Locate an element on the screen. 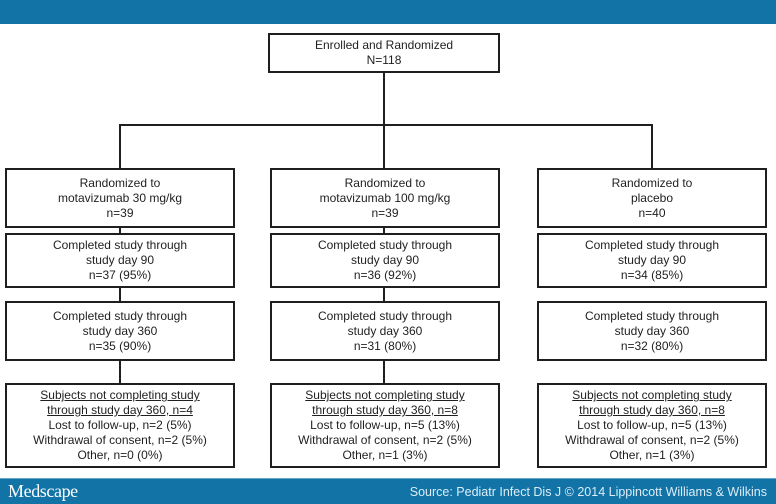  arm-box-motavizumab-100: Randomized to motavizumab 100 mg/kg n=39 is located at coordinates (385, 198).